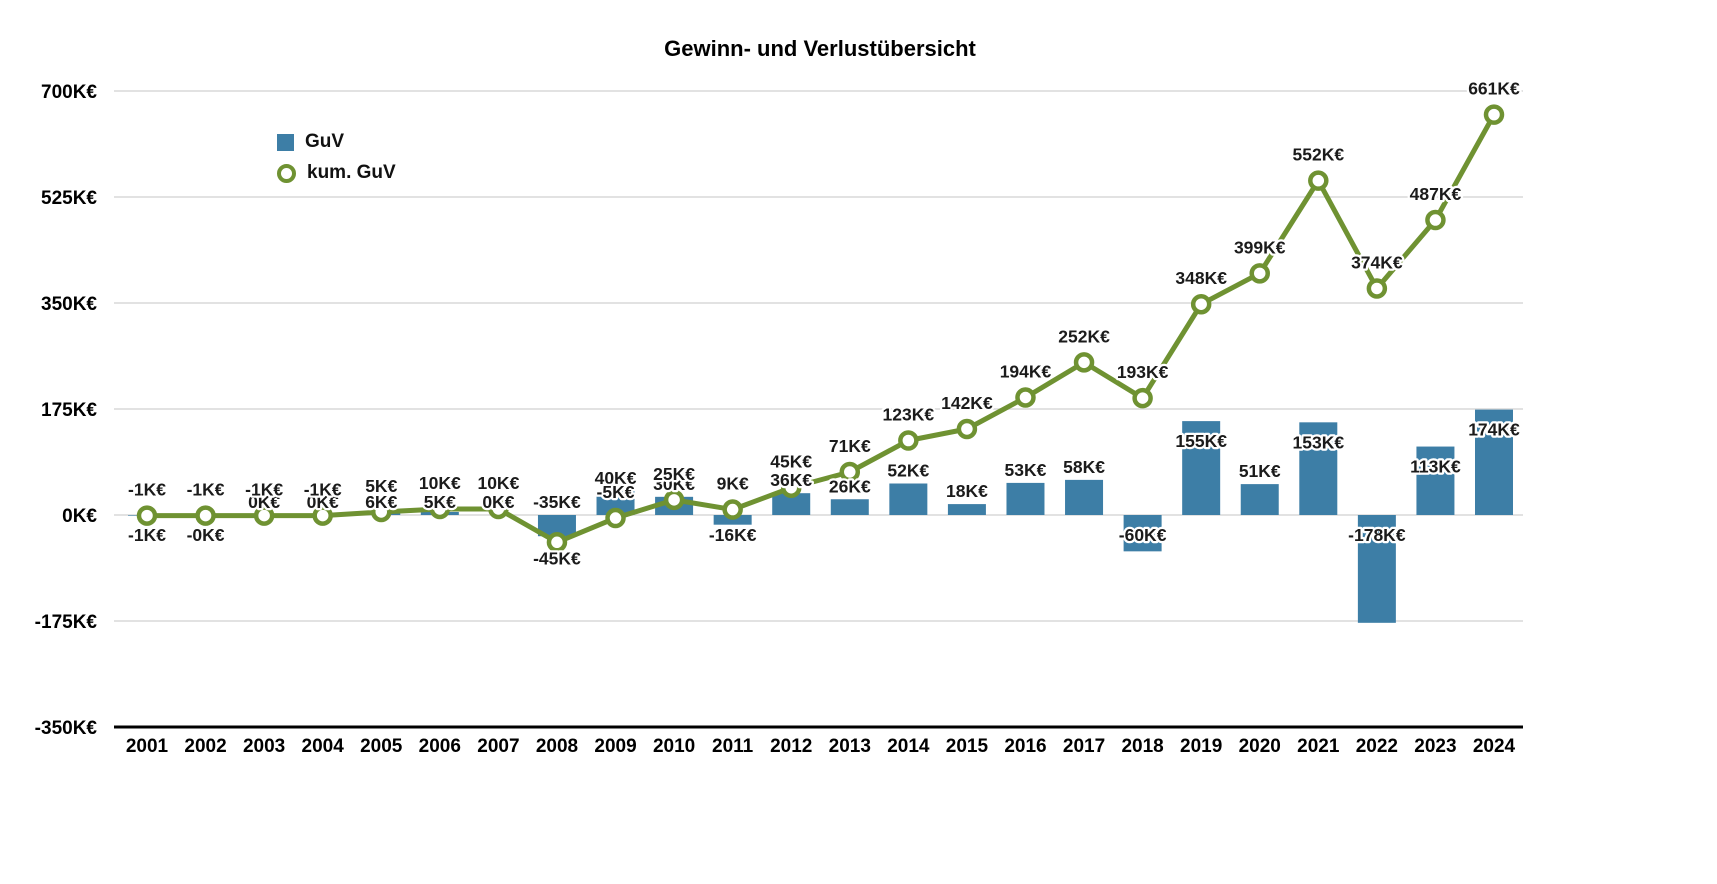 This screenshot has width=1717, height=884. Describe the element at coordinates (615, 746) in the screenshot. I see `x-tick-label: 2009` at that location.